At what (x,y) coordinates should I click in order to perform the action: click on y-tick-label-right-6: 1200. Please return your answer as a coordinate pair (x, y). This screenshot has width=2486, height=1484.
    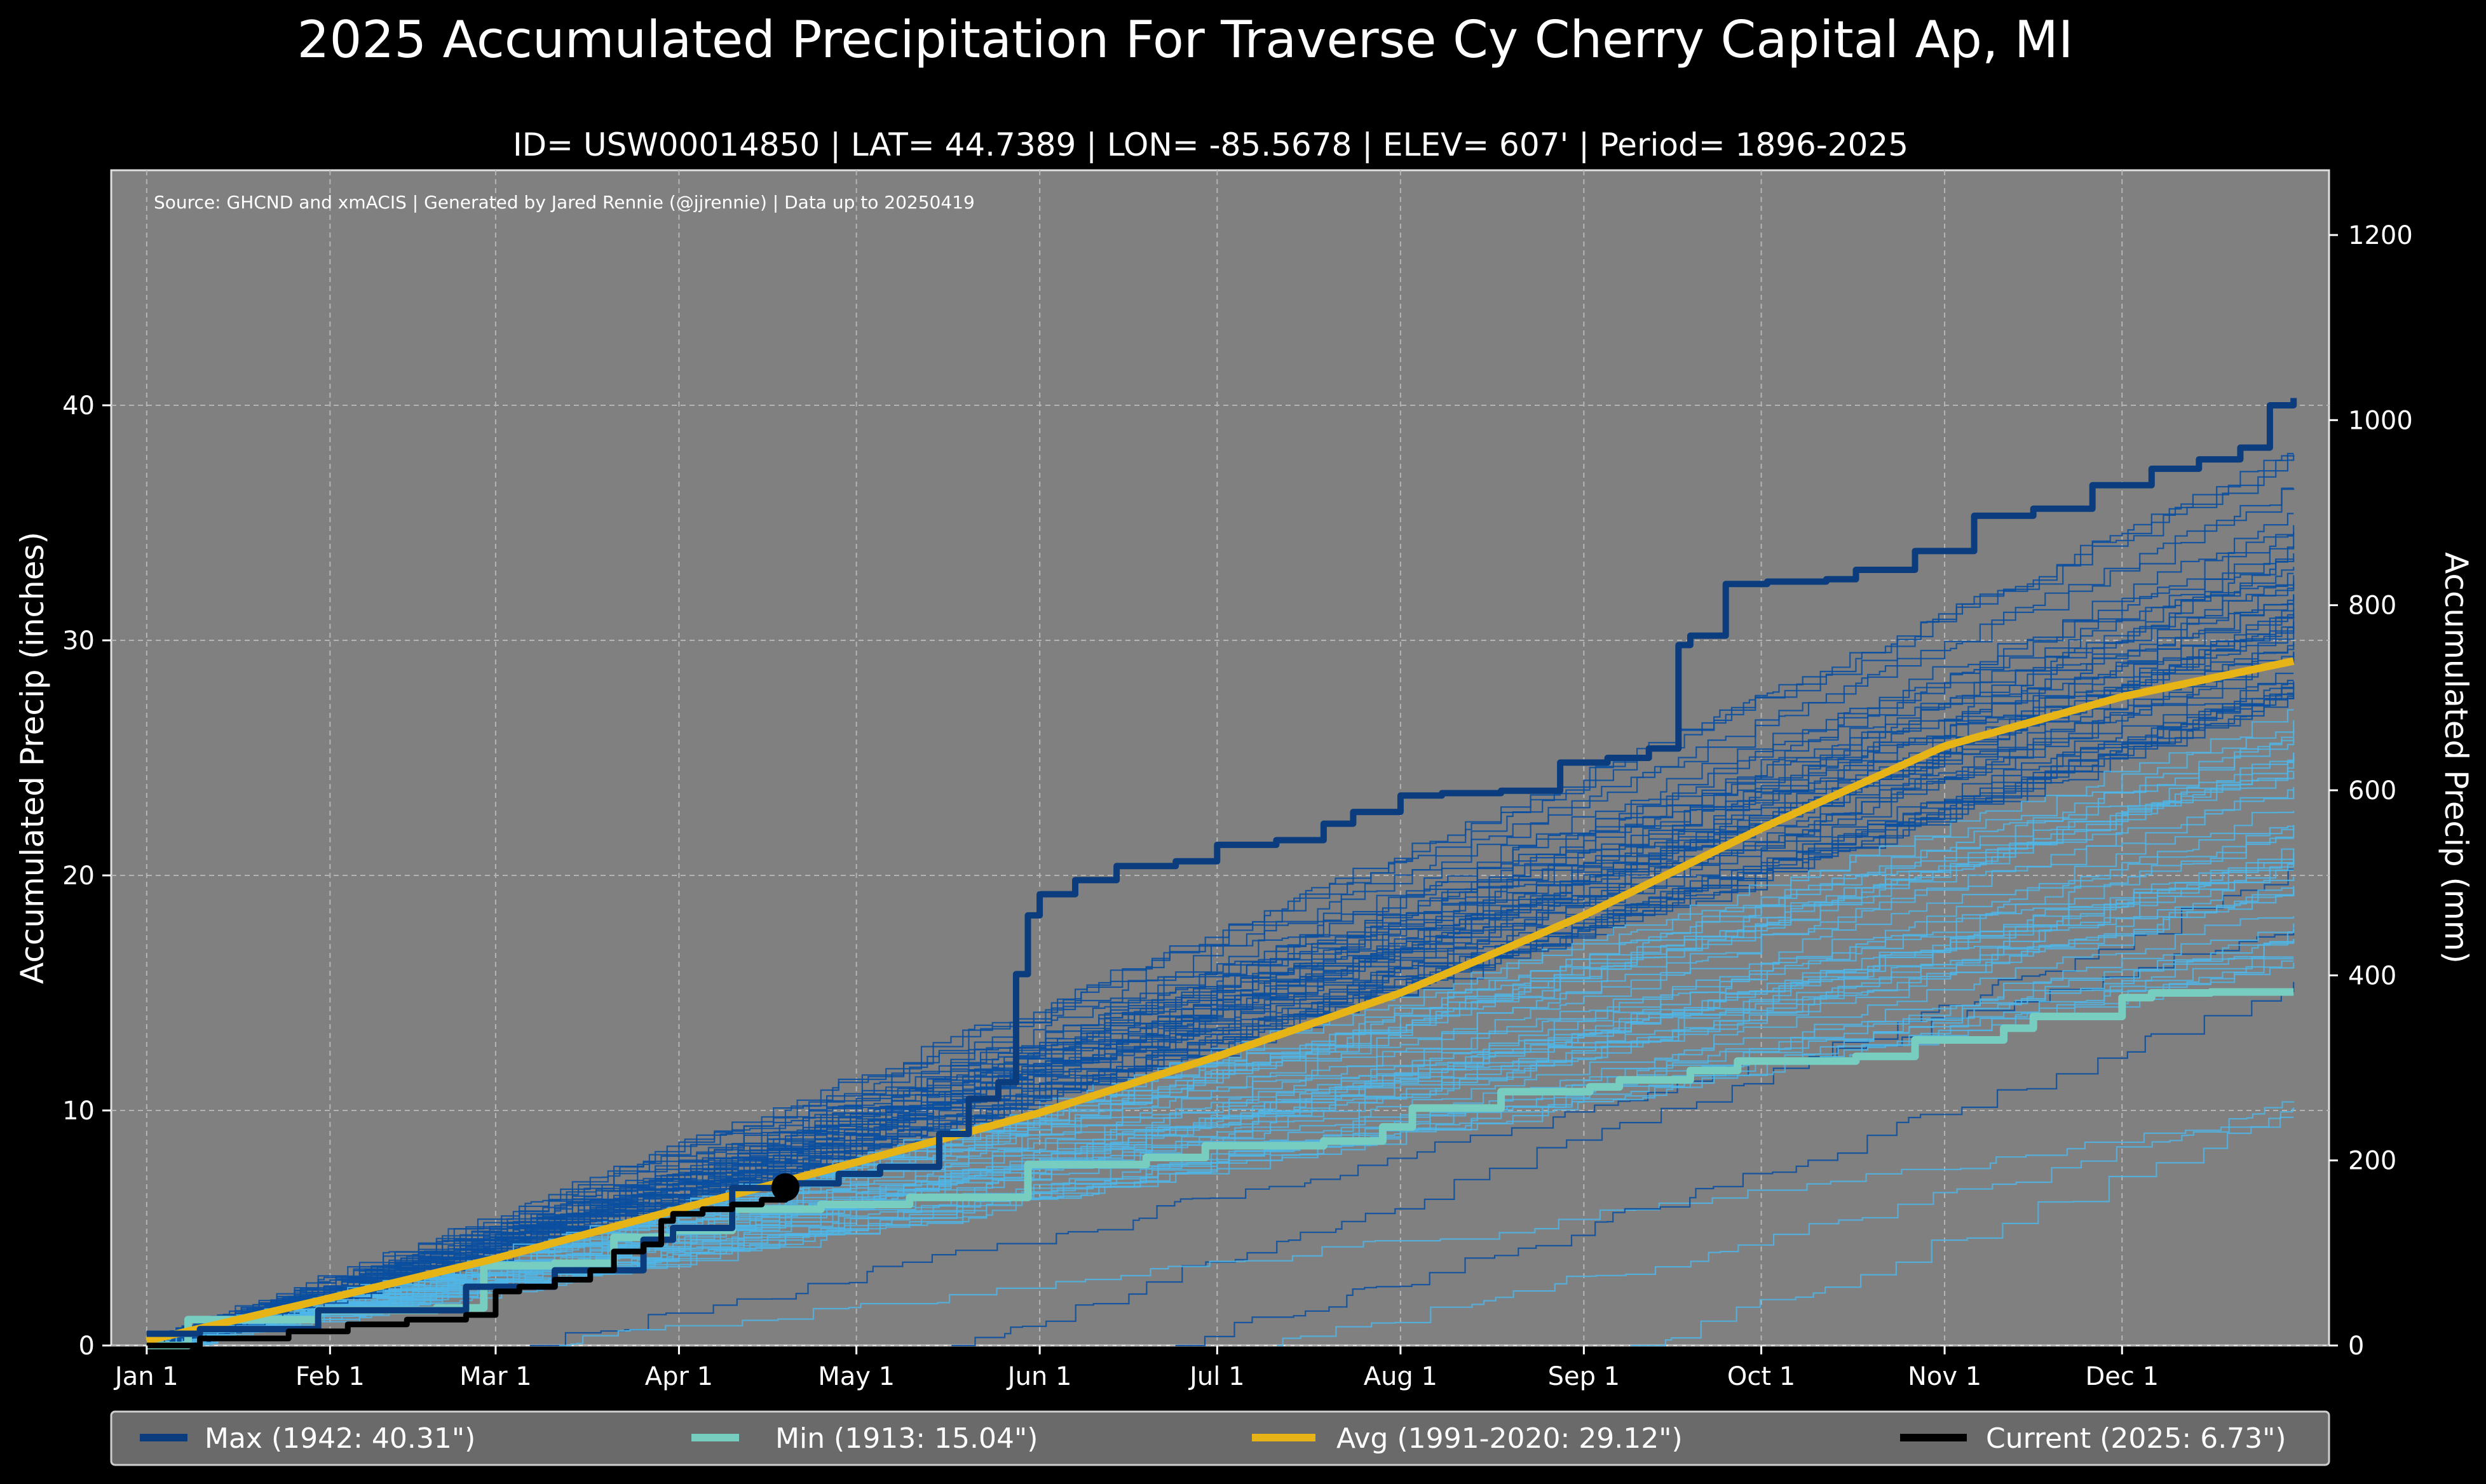
    Looking at the image, I should click on (2380, 235).